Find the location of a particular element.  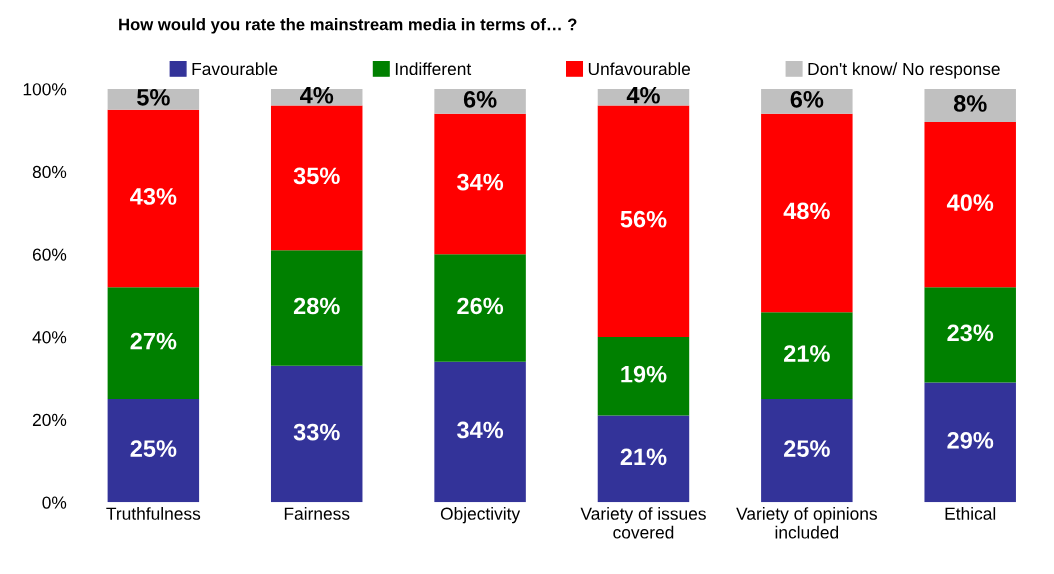

data-label: 23% is located at coordinates (970, 333).